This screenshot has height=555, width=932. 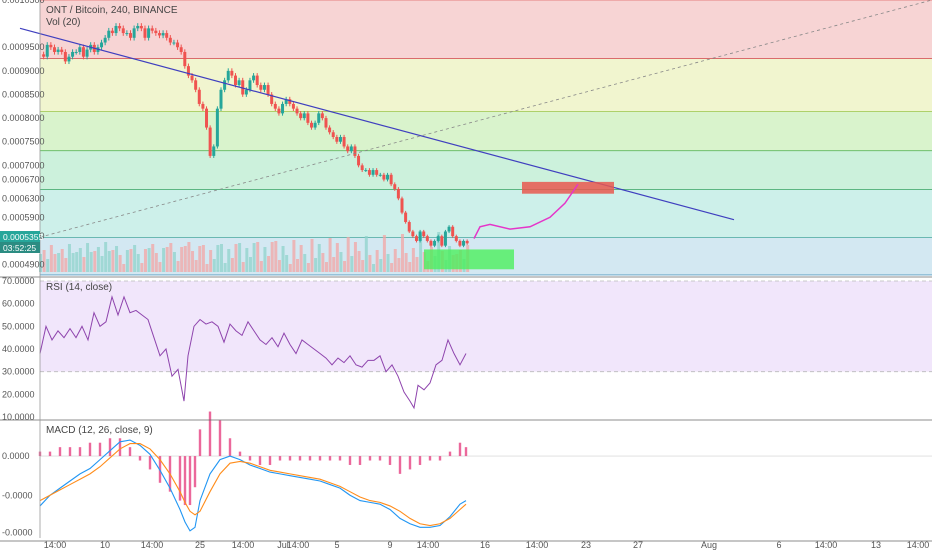 What do you see at coordinates (485, 545) in the screenshot?
I see `x-tick-label: 16` at bounding box center [485, 545].